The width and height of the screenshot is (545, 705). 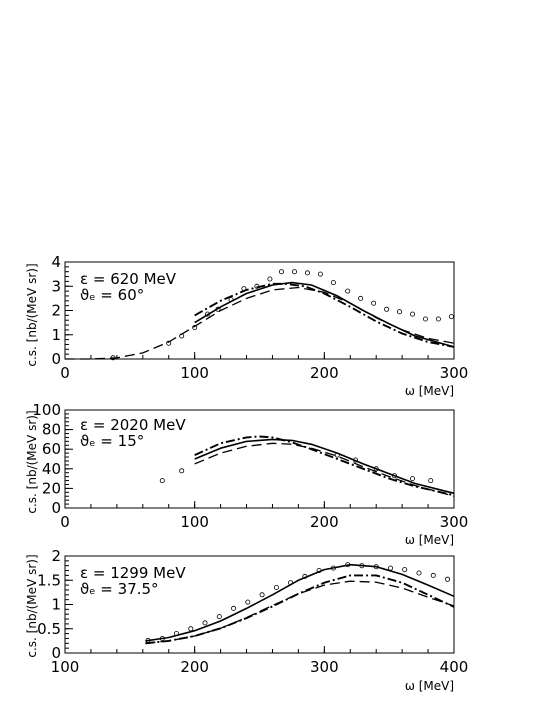 What do you see at coordinates (112, 295) in the screenshot?
I see `annotation-angle: ϑₑ = 60°` at bounding box center [112, 295].